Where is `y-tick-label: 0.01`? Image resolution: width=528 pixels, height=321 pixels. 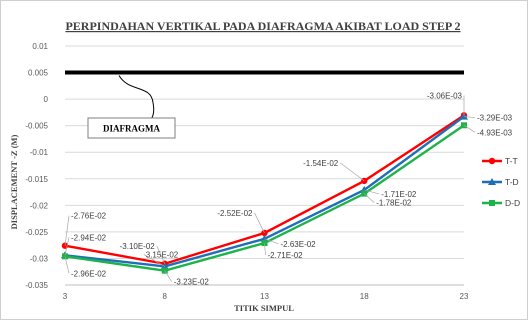
y-tick-label: 0.01 is located at coordinates (40, 46).